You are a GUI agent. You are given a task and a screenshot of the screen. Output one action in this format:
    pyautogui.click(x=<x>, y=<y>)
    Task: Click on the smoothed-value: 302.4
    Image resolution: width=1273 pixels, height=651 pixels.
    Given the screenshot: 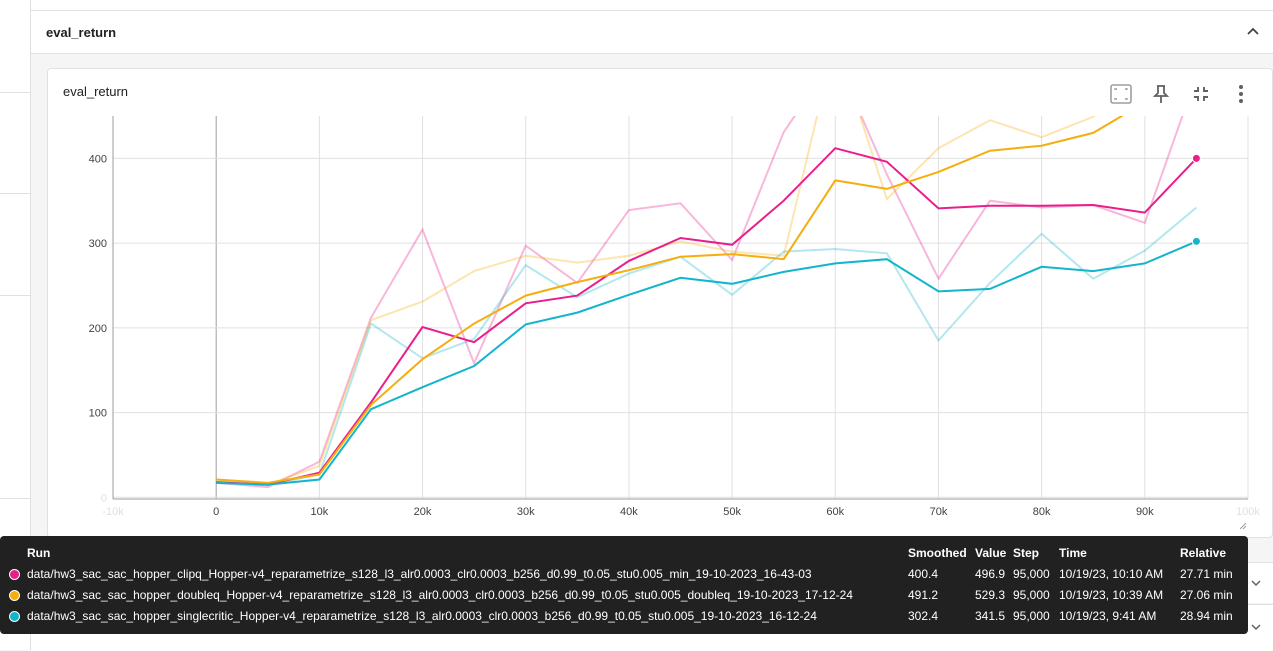 What is the action you would take?
    pyautogui.click(x=923, y=616)
    